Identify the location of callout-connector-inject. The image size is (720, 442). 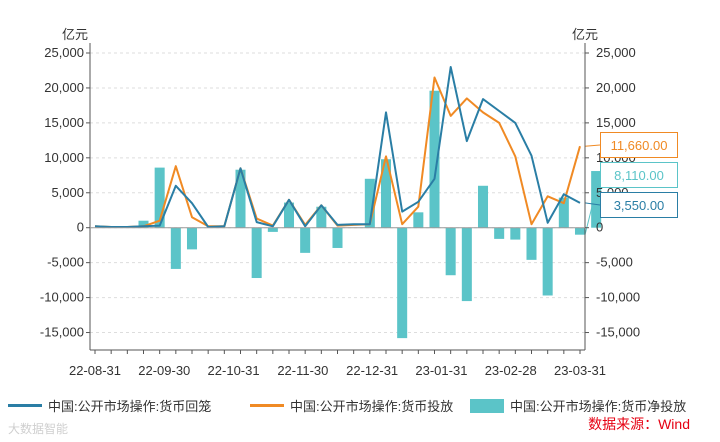
(592, 145).